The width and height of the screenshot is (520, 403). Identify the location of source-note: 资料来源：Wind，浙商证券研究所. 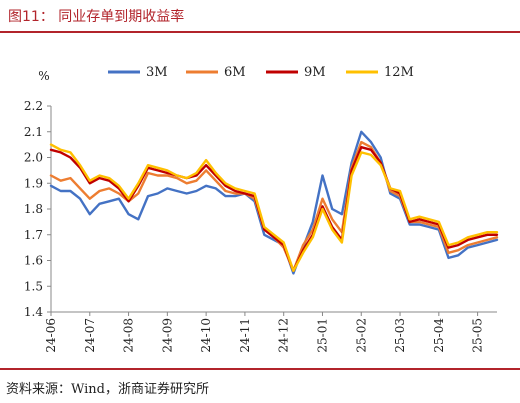
(107, 389).